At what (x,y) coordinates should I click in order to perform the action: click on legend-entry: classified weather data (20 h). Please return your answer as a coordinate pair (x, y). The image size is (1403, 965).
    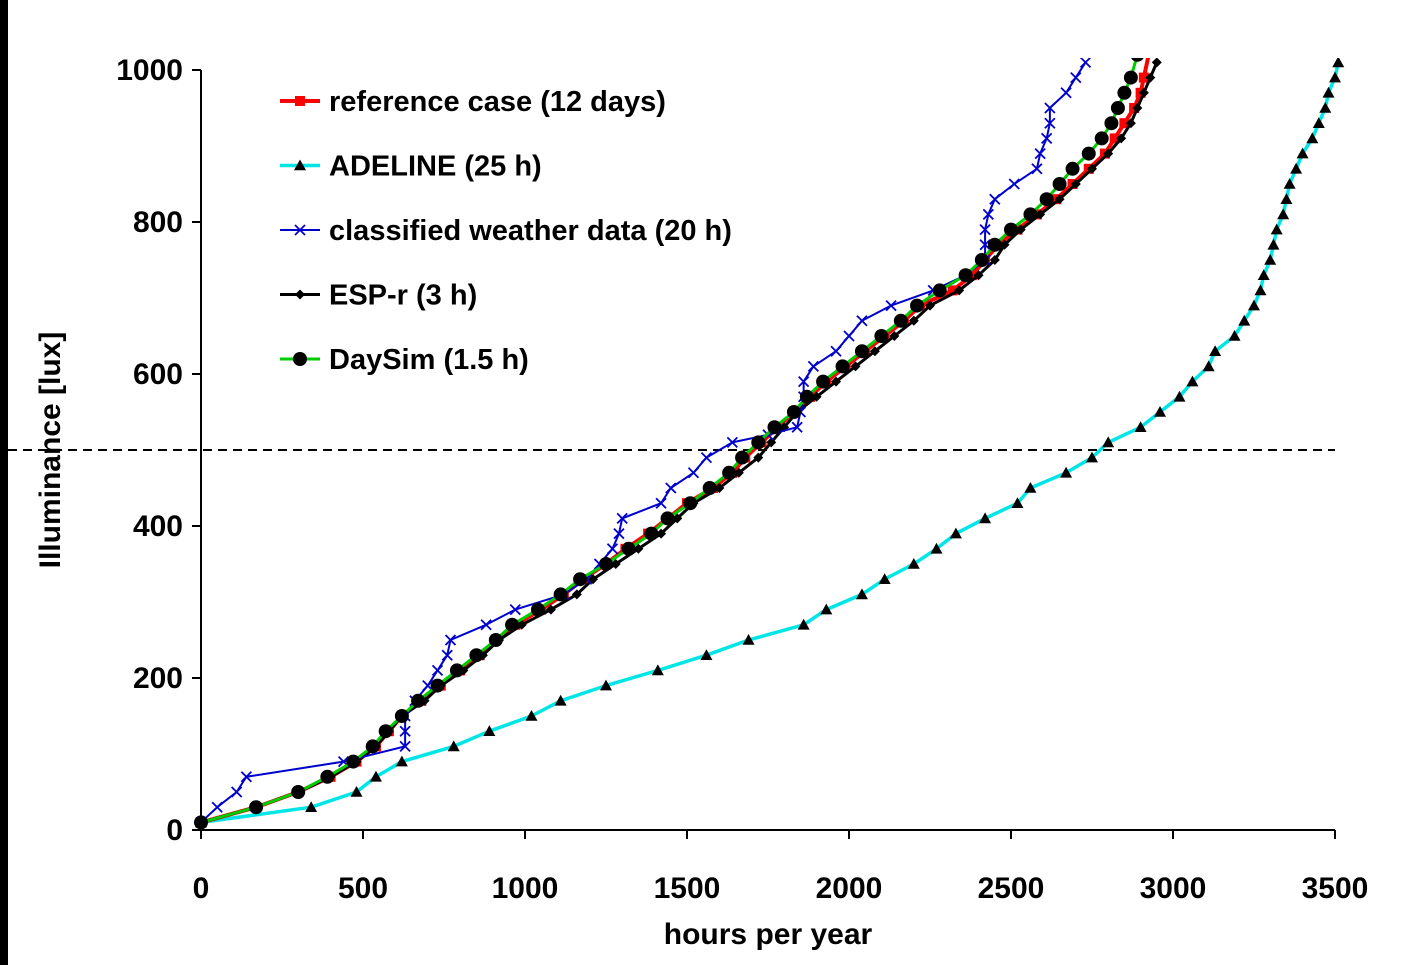
    Looking at the image, I should click on (506, 231).